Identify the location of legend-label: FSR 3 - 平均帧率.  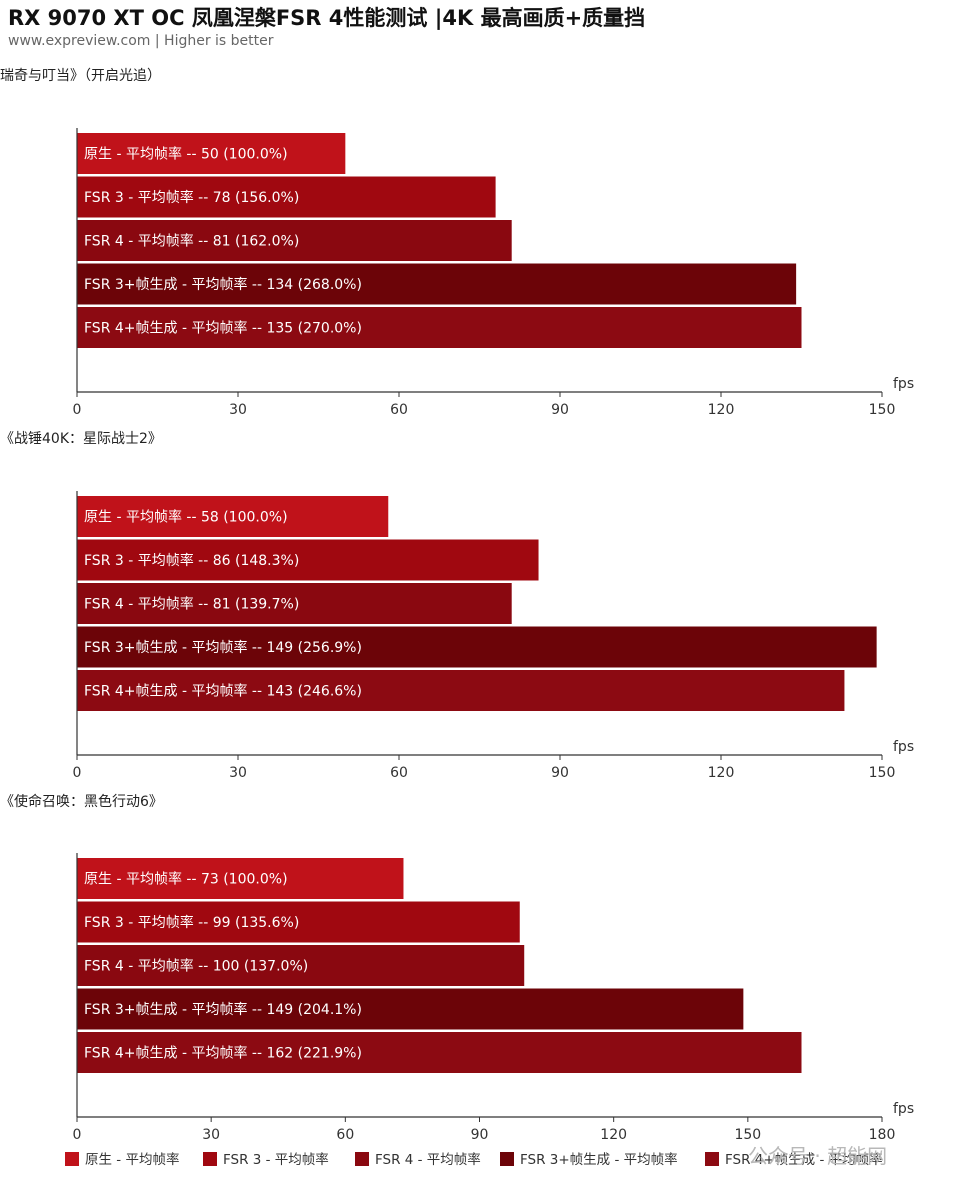
(276, 1159).